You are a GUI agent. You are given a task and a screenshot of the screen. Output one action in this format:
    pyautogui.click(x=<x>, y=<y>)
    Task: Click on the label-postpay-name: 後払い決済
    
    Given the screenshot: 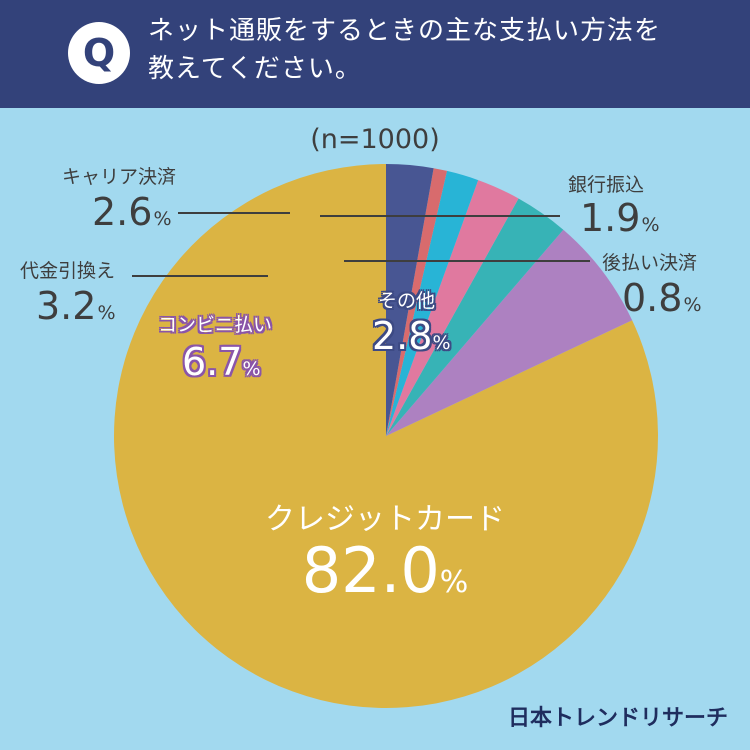 What is the action you would take?
    pyautogui.click(x=650, y=263)
    